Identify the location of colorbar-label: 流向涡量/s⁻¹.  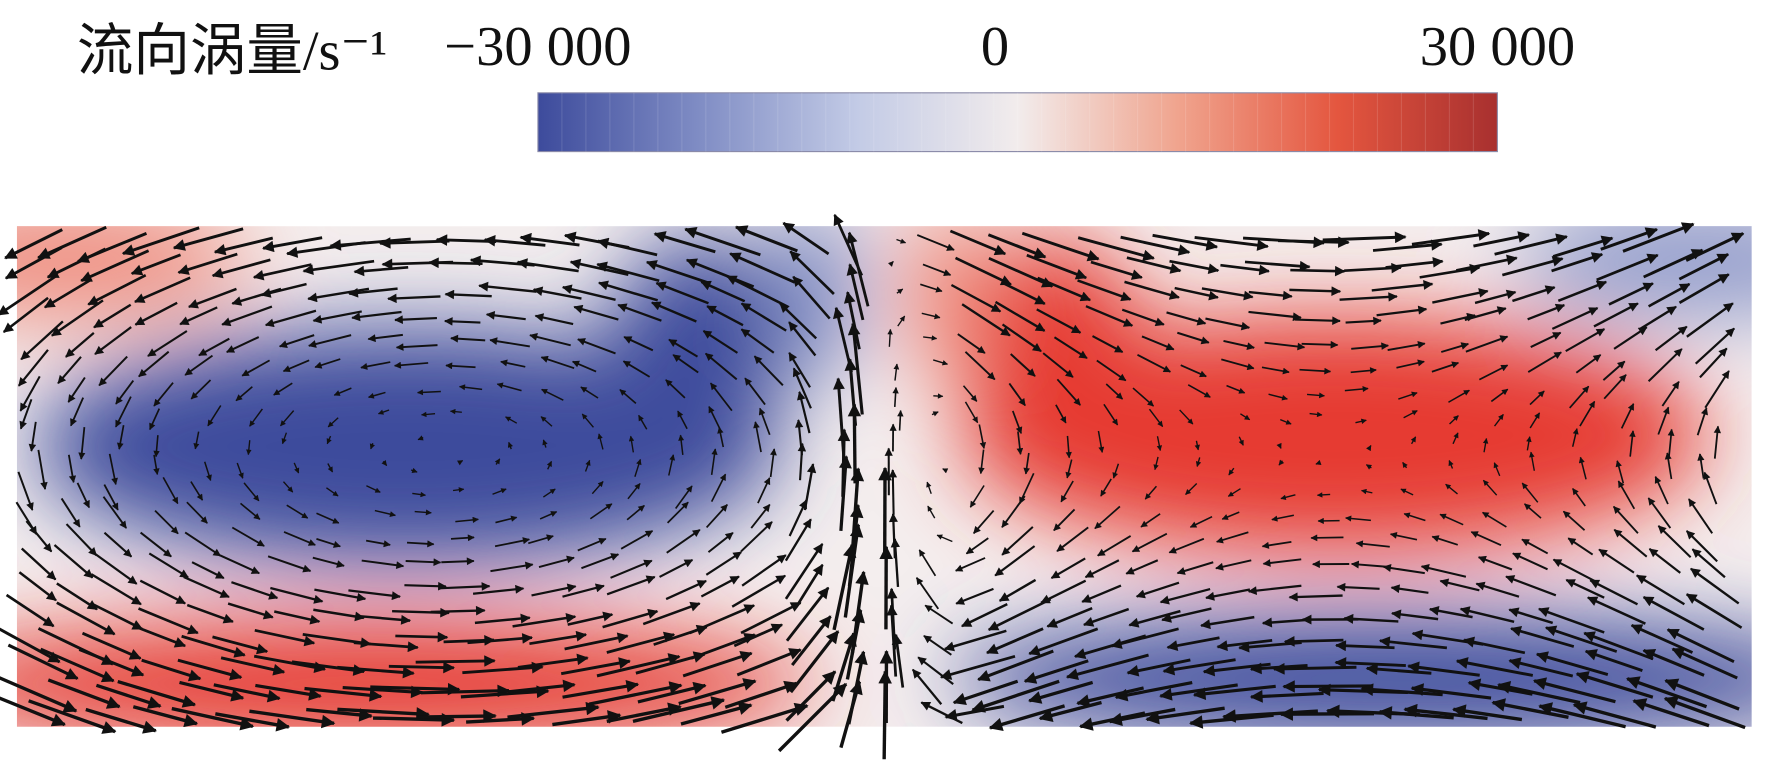
(232, 52).